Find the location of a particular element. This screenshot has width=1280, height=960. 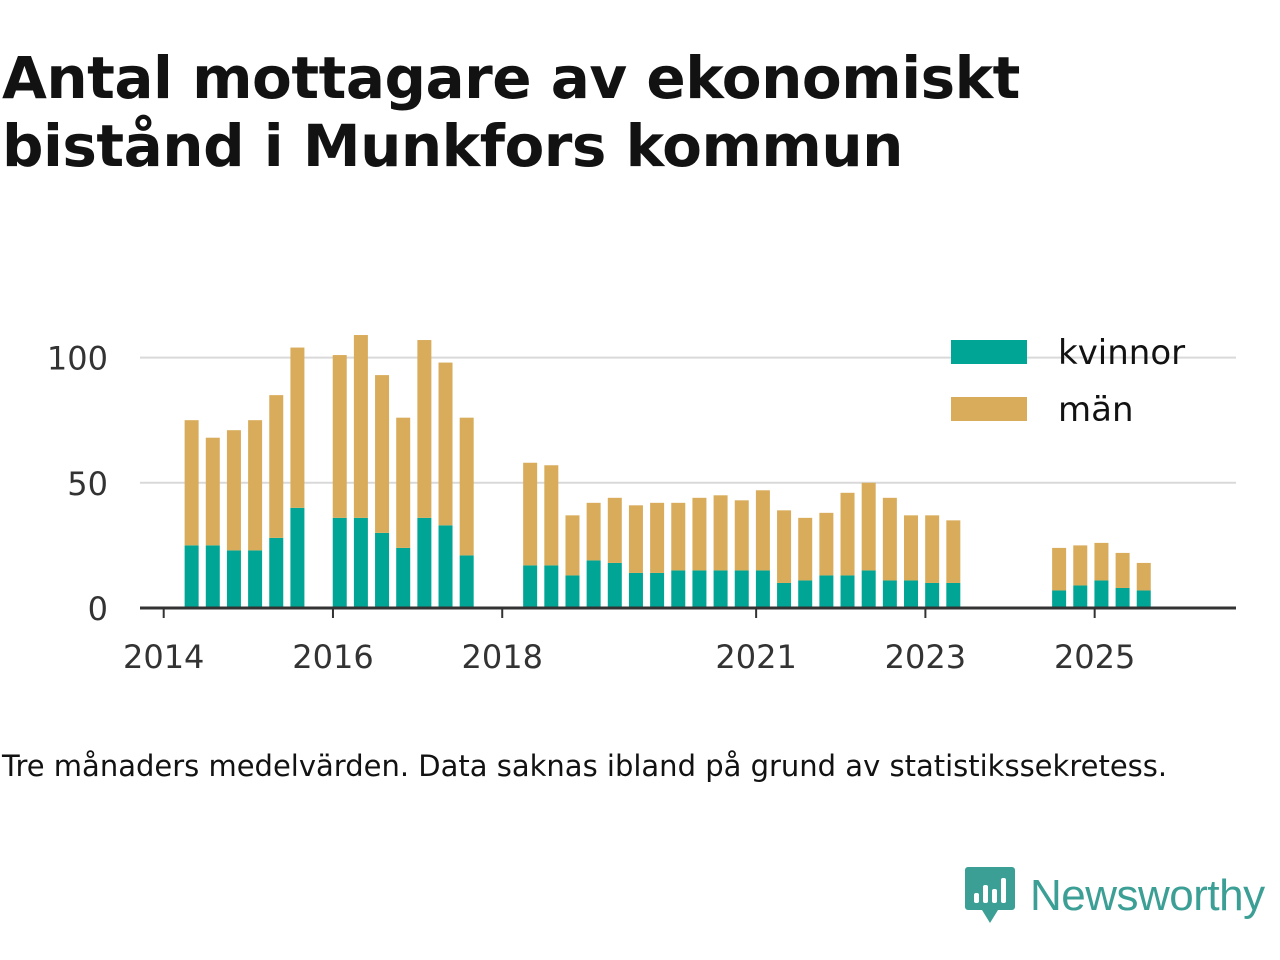

x-tick-label-2025: 2025 is located at coordinates (1094, 657).